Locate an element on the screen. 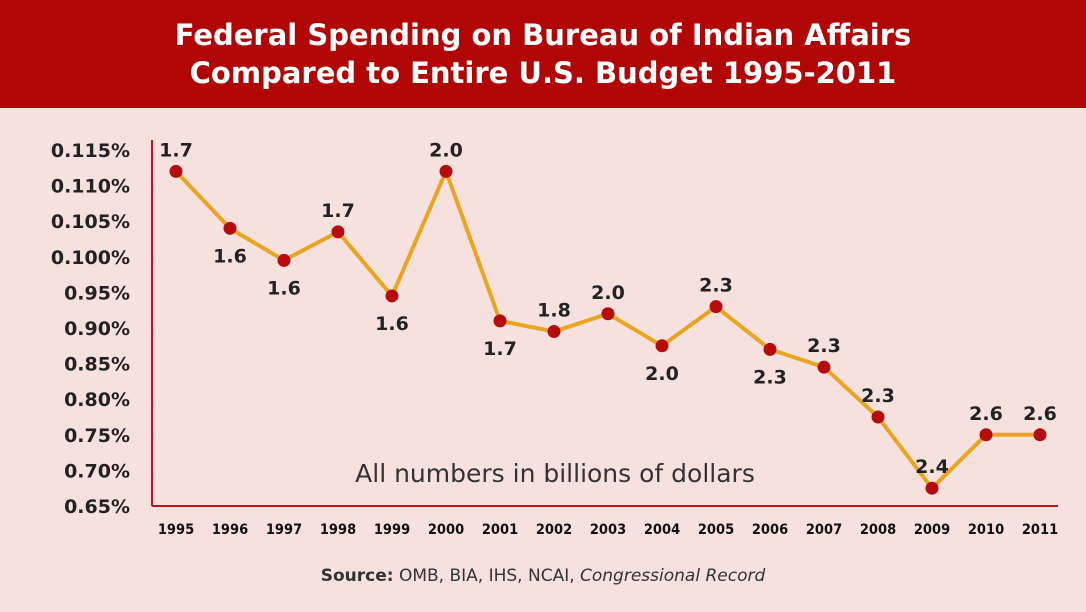  x-tick-label: 1997 is located at coordinates (284, 530).